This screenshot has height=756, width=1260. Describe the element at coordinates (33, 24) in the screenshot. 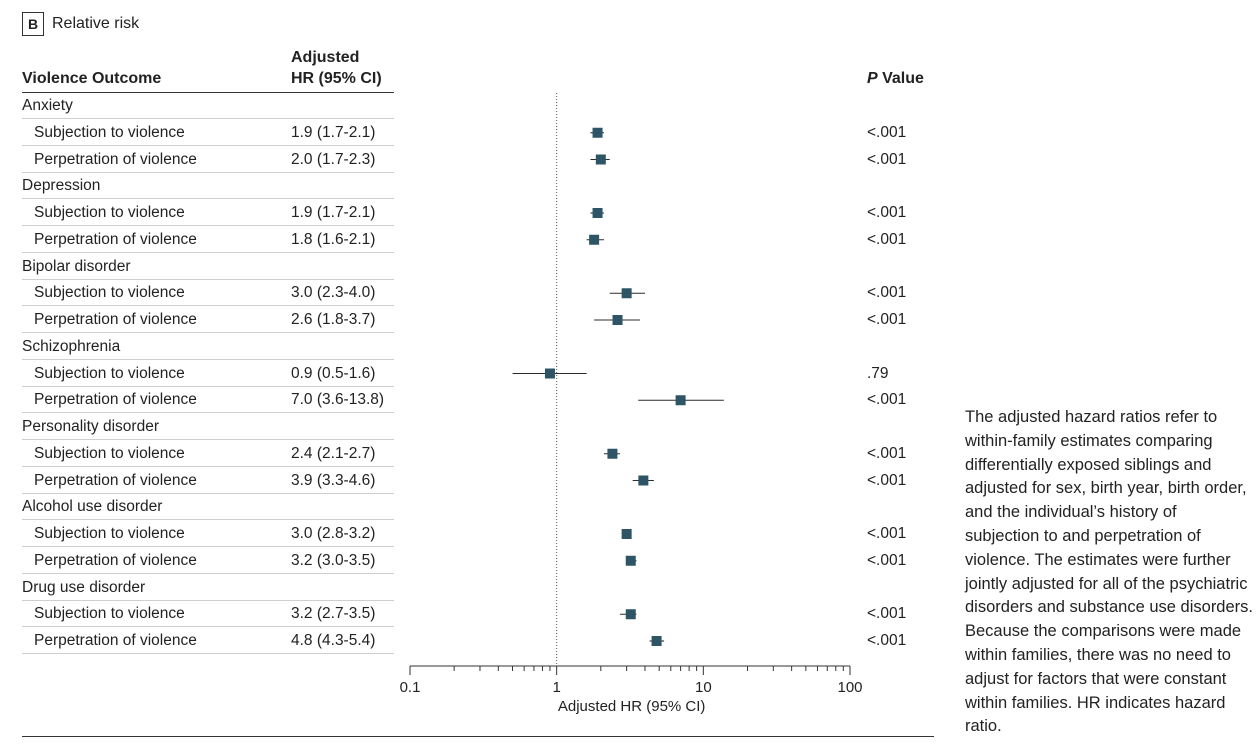

I see `panel-letter: B` at that location.